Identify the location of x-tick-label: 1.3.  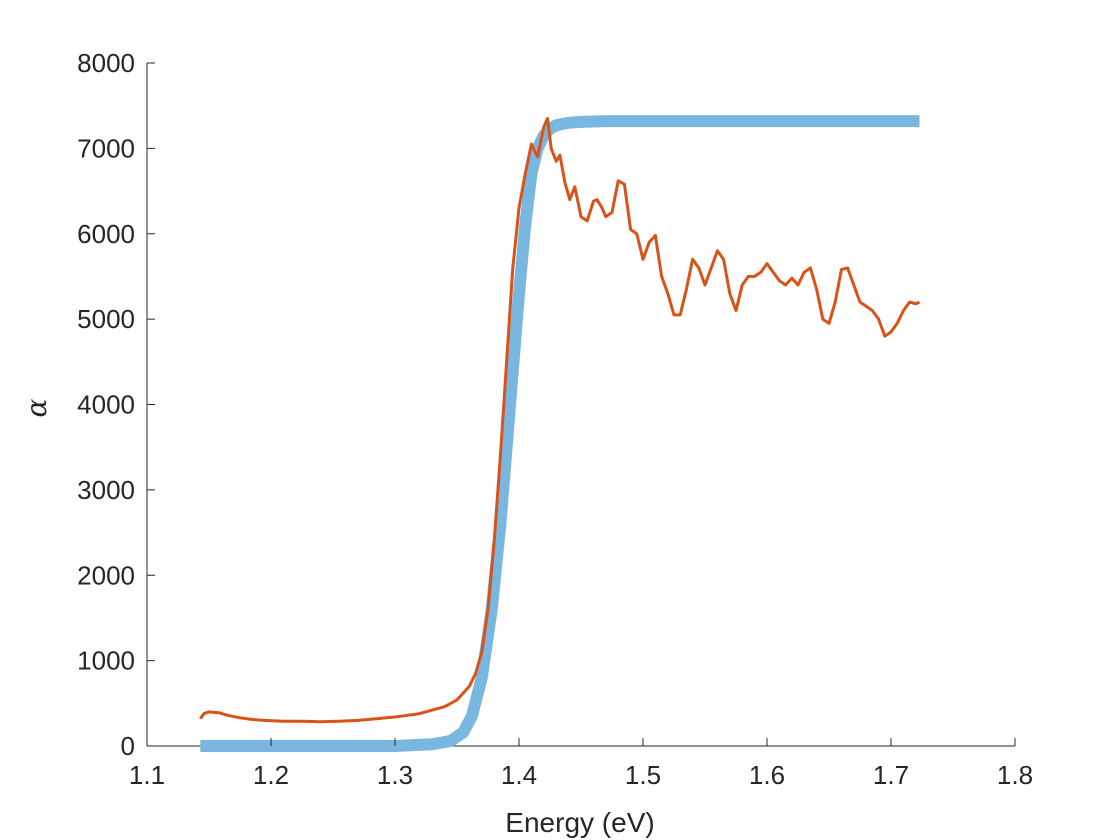
(395, 775).